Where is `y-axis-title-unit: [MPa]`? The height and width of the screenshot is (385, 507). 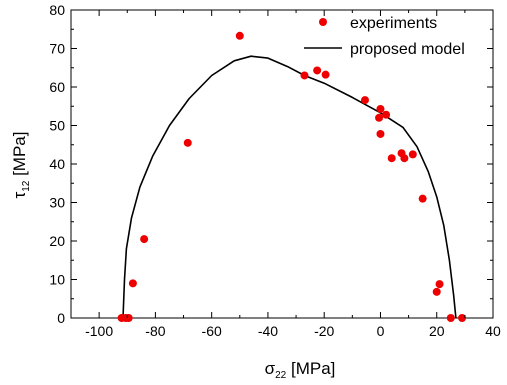 y-axis-title-unit: [MPa] is located at coordinates (19, 156).